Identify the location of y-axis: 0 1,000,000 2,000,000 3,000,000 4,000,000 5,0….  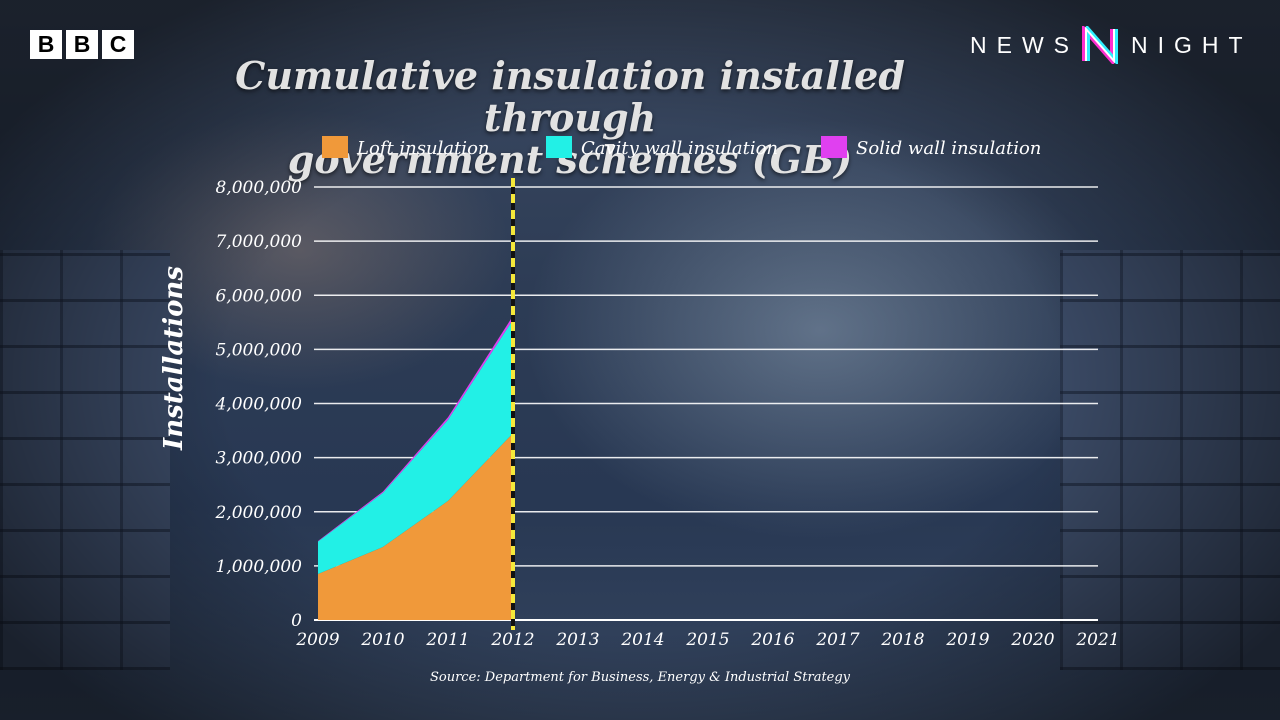
(258, 404).